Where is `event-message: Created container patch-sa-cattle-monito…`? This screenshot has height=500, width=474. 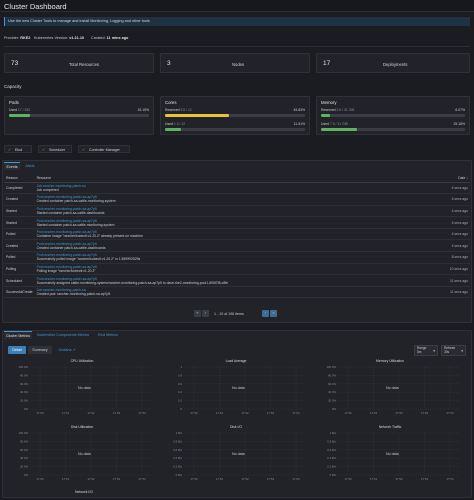 event-message: Created container patch-sa-cattle-monito… is located at coordinates (76, 201).